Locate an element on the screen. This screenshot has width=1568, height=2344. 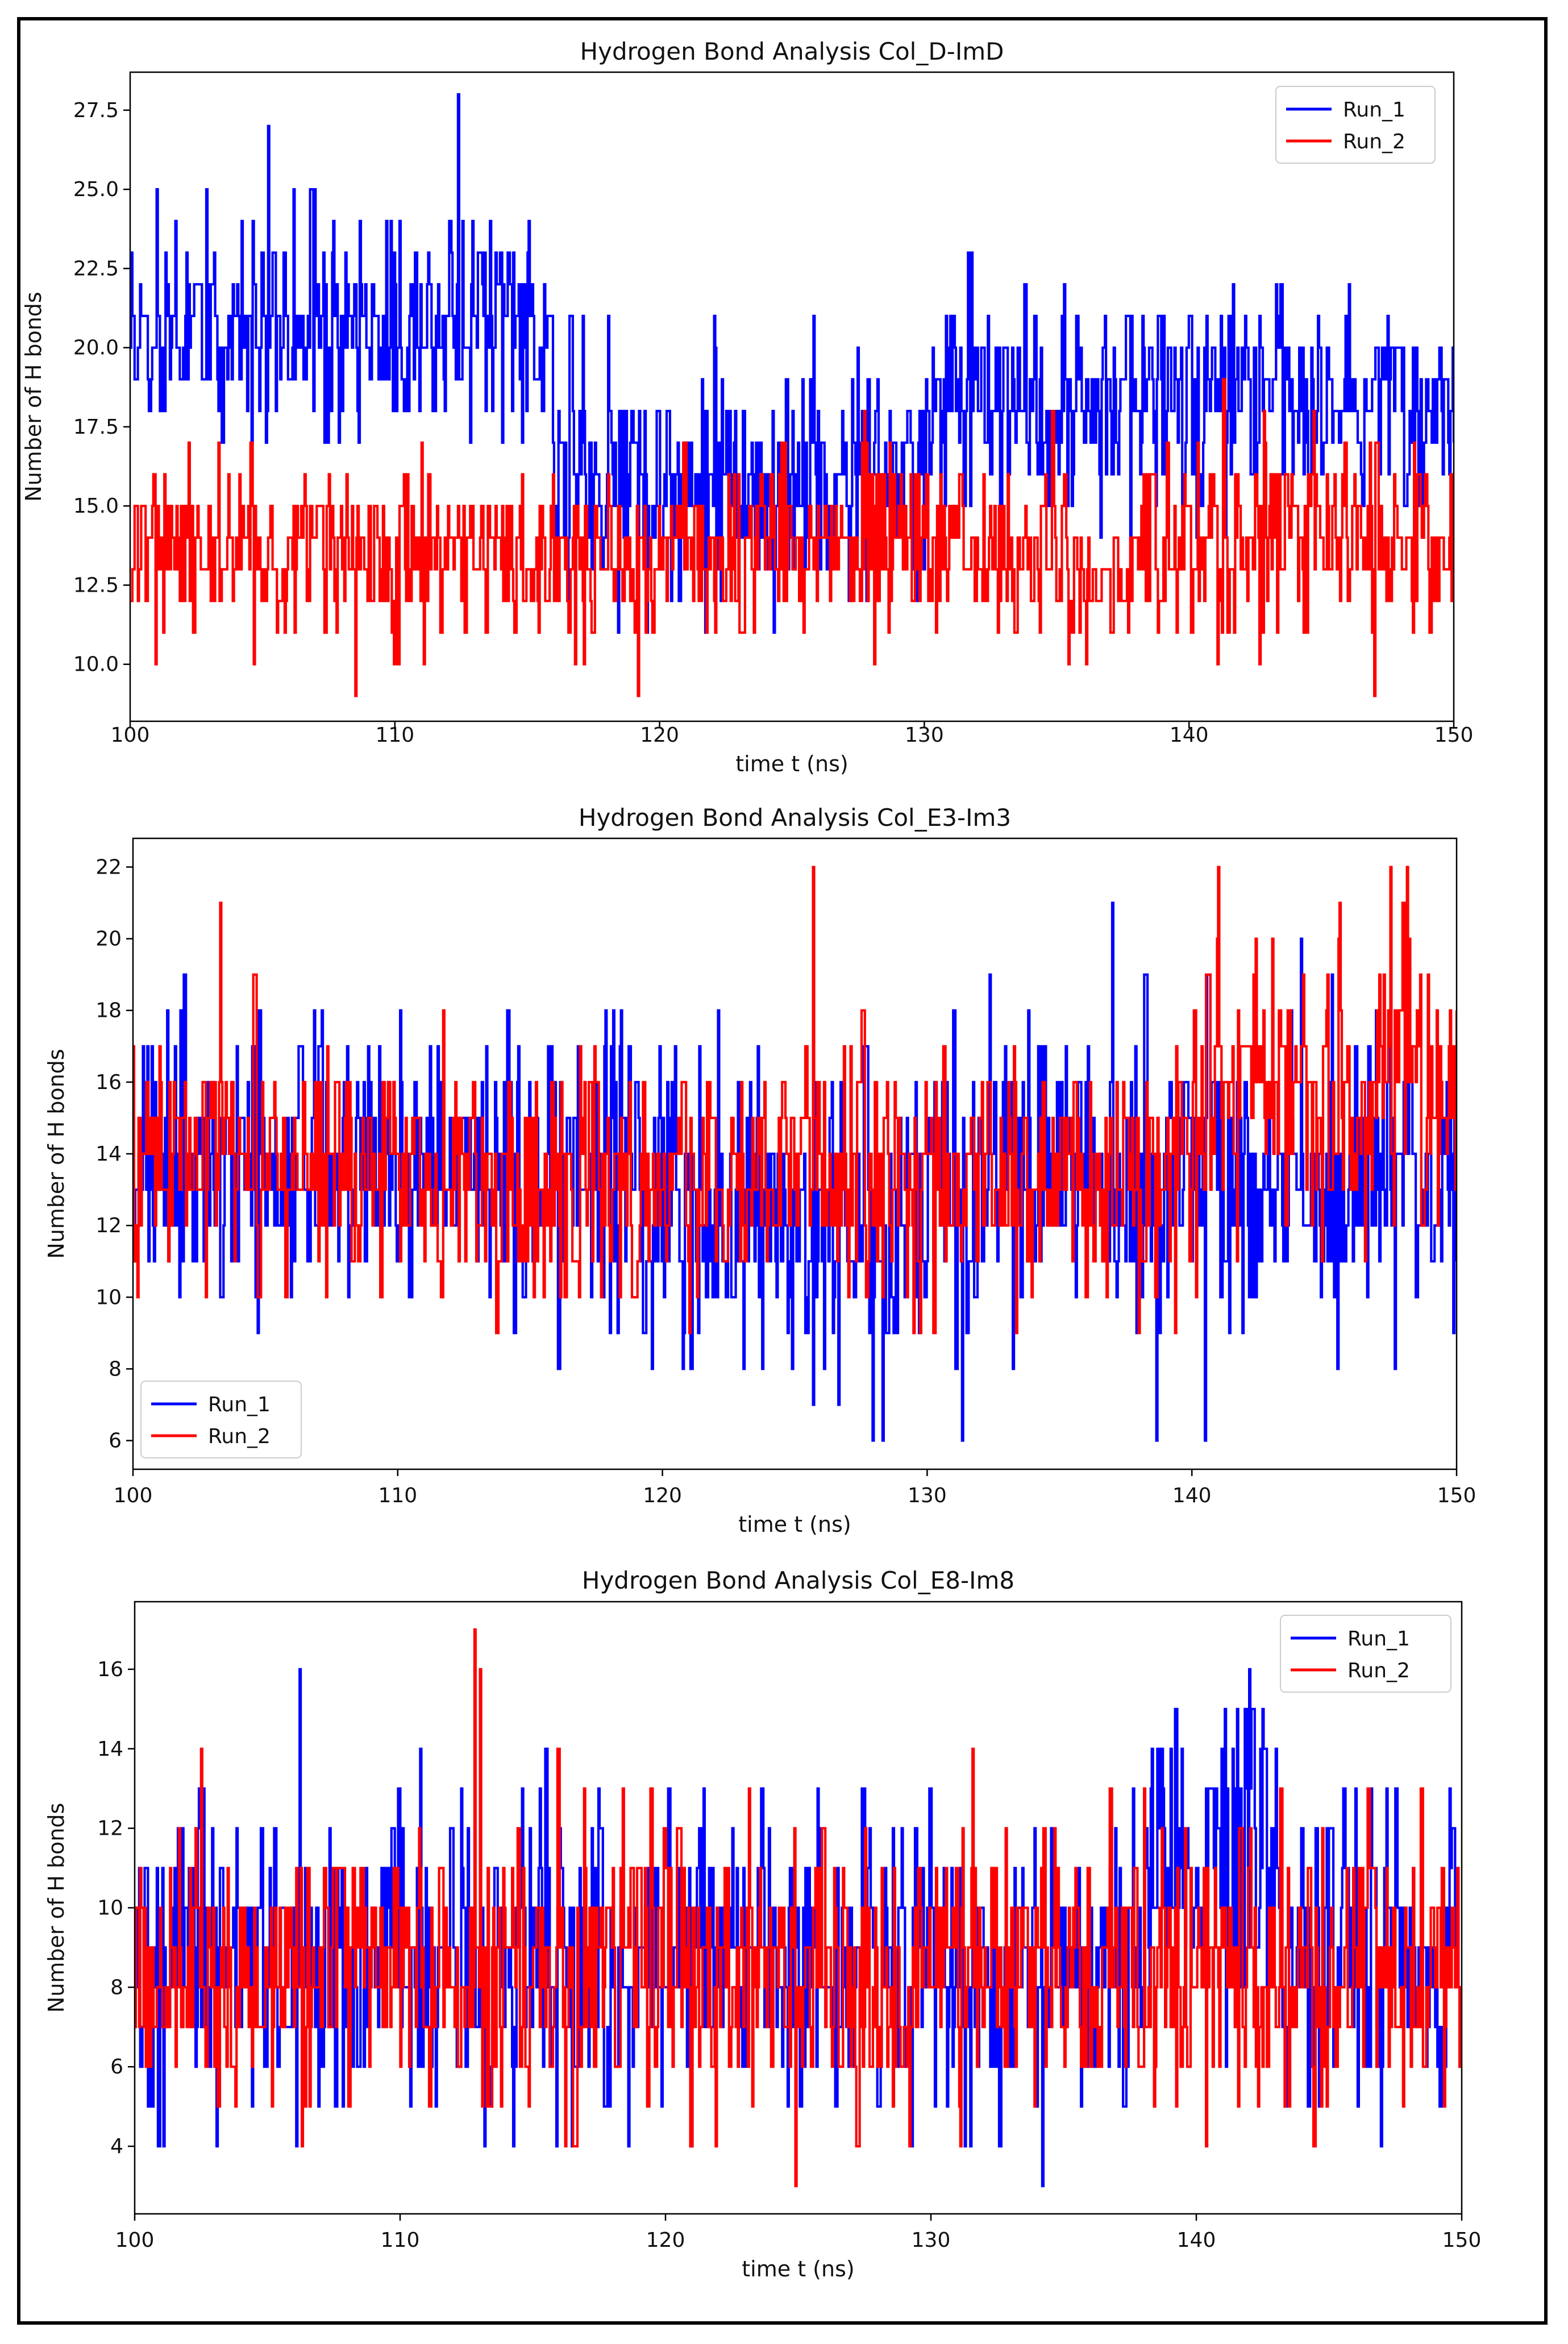
y-tick-label: 12.5 is located at coordinates (96, 585).